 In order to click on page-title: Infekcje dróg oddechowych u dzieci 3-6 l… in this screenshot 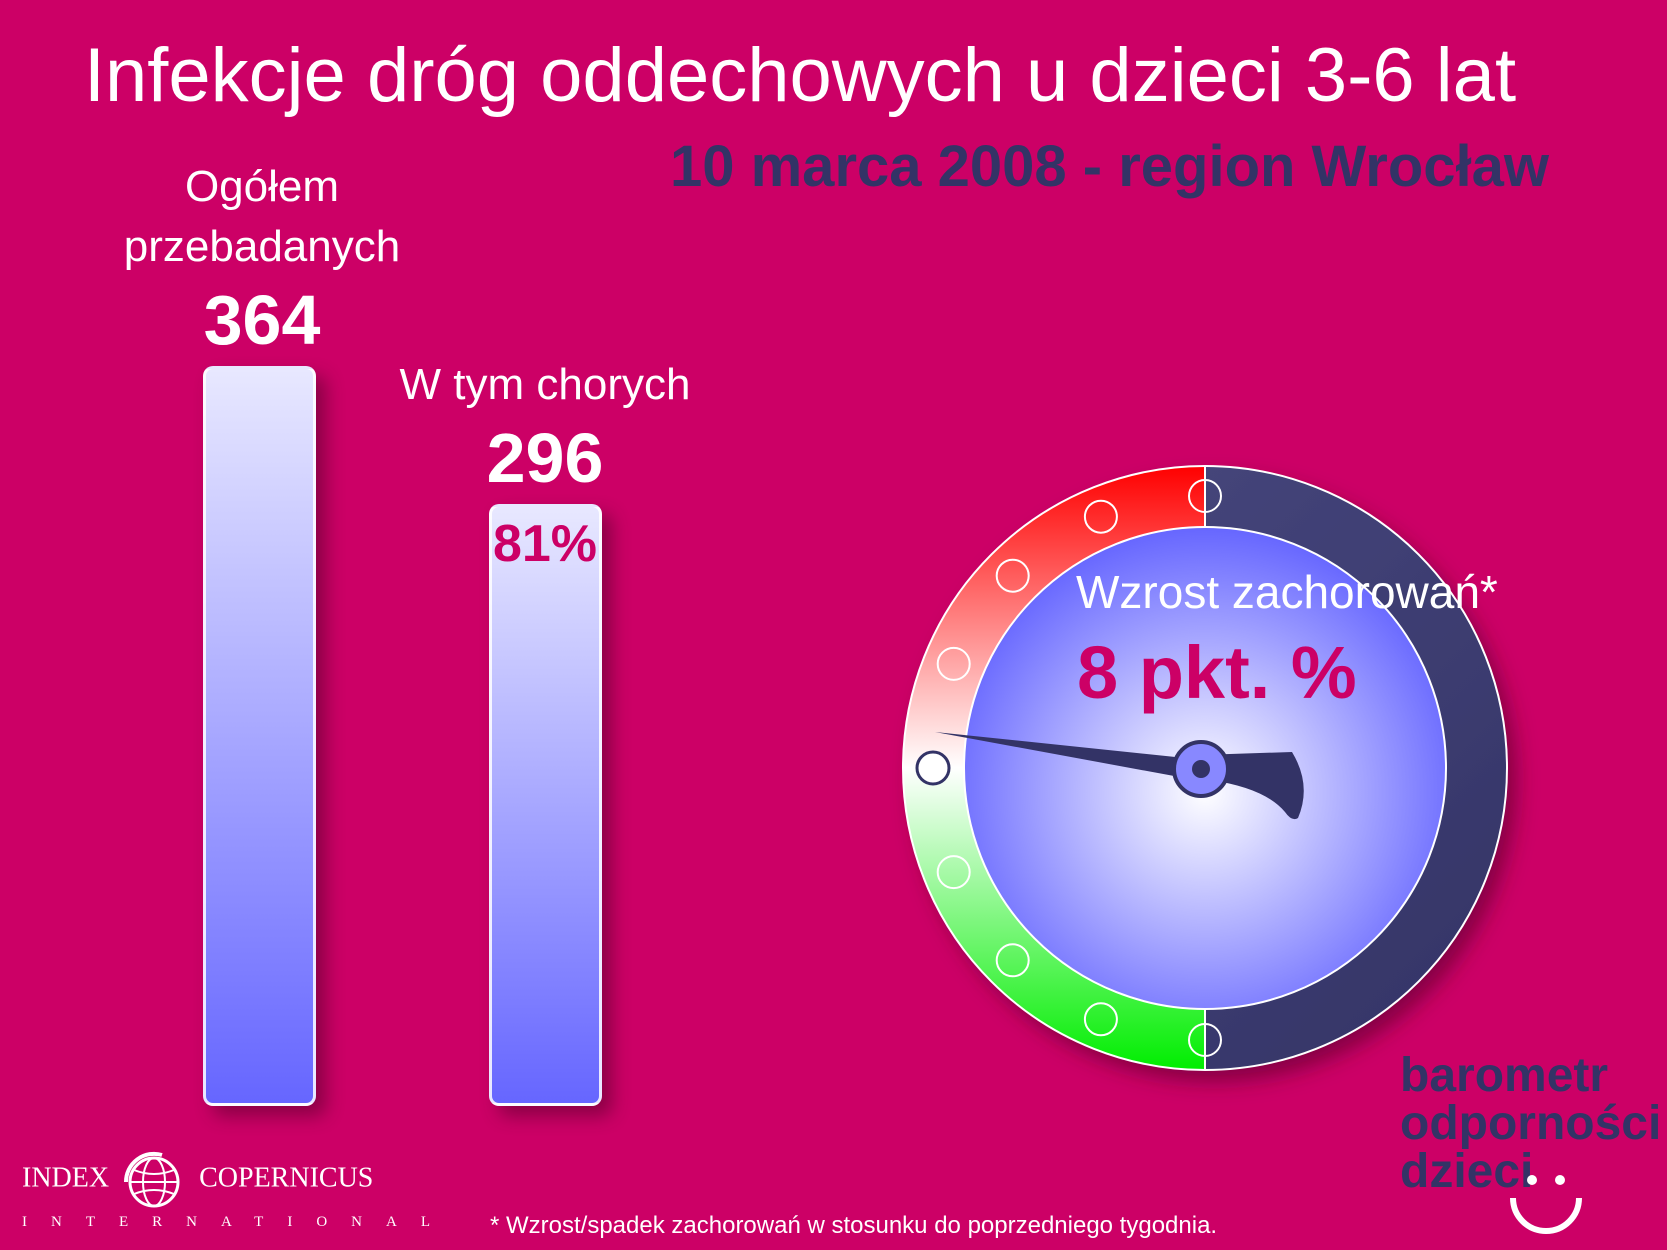, I will do `click(800, 75)`.